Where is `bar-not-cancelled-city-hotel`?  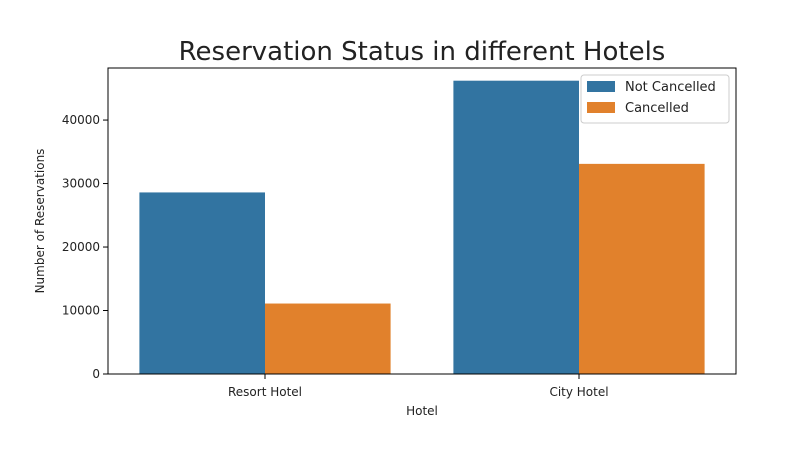 bar-not-cancelled-city-hotel is located at coordinates (516, 227).